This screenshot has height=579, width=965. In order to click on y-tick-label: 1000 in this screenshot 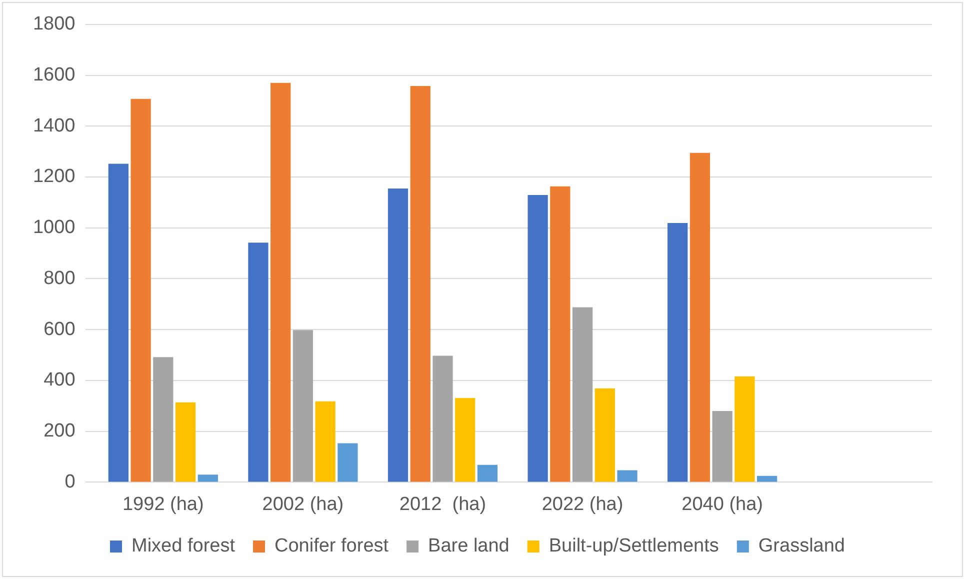, I will do `click(54, 227)`.